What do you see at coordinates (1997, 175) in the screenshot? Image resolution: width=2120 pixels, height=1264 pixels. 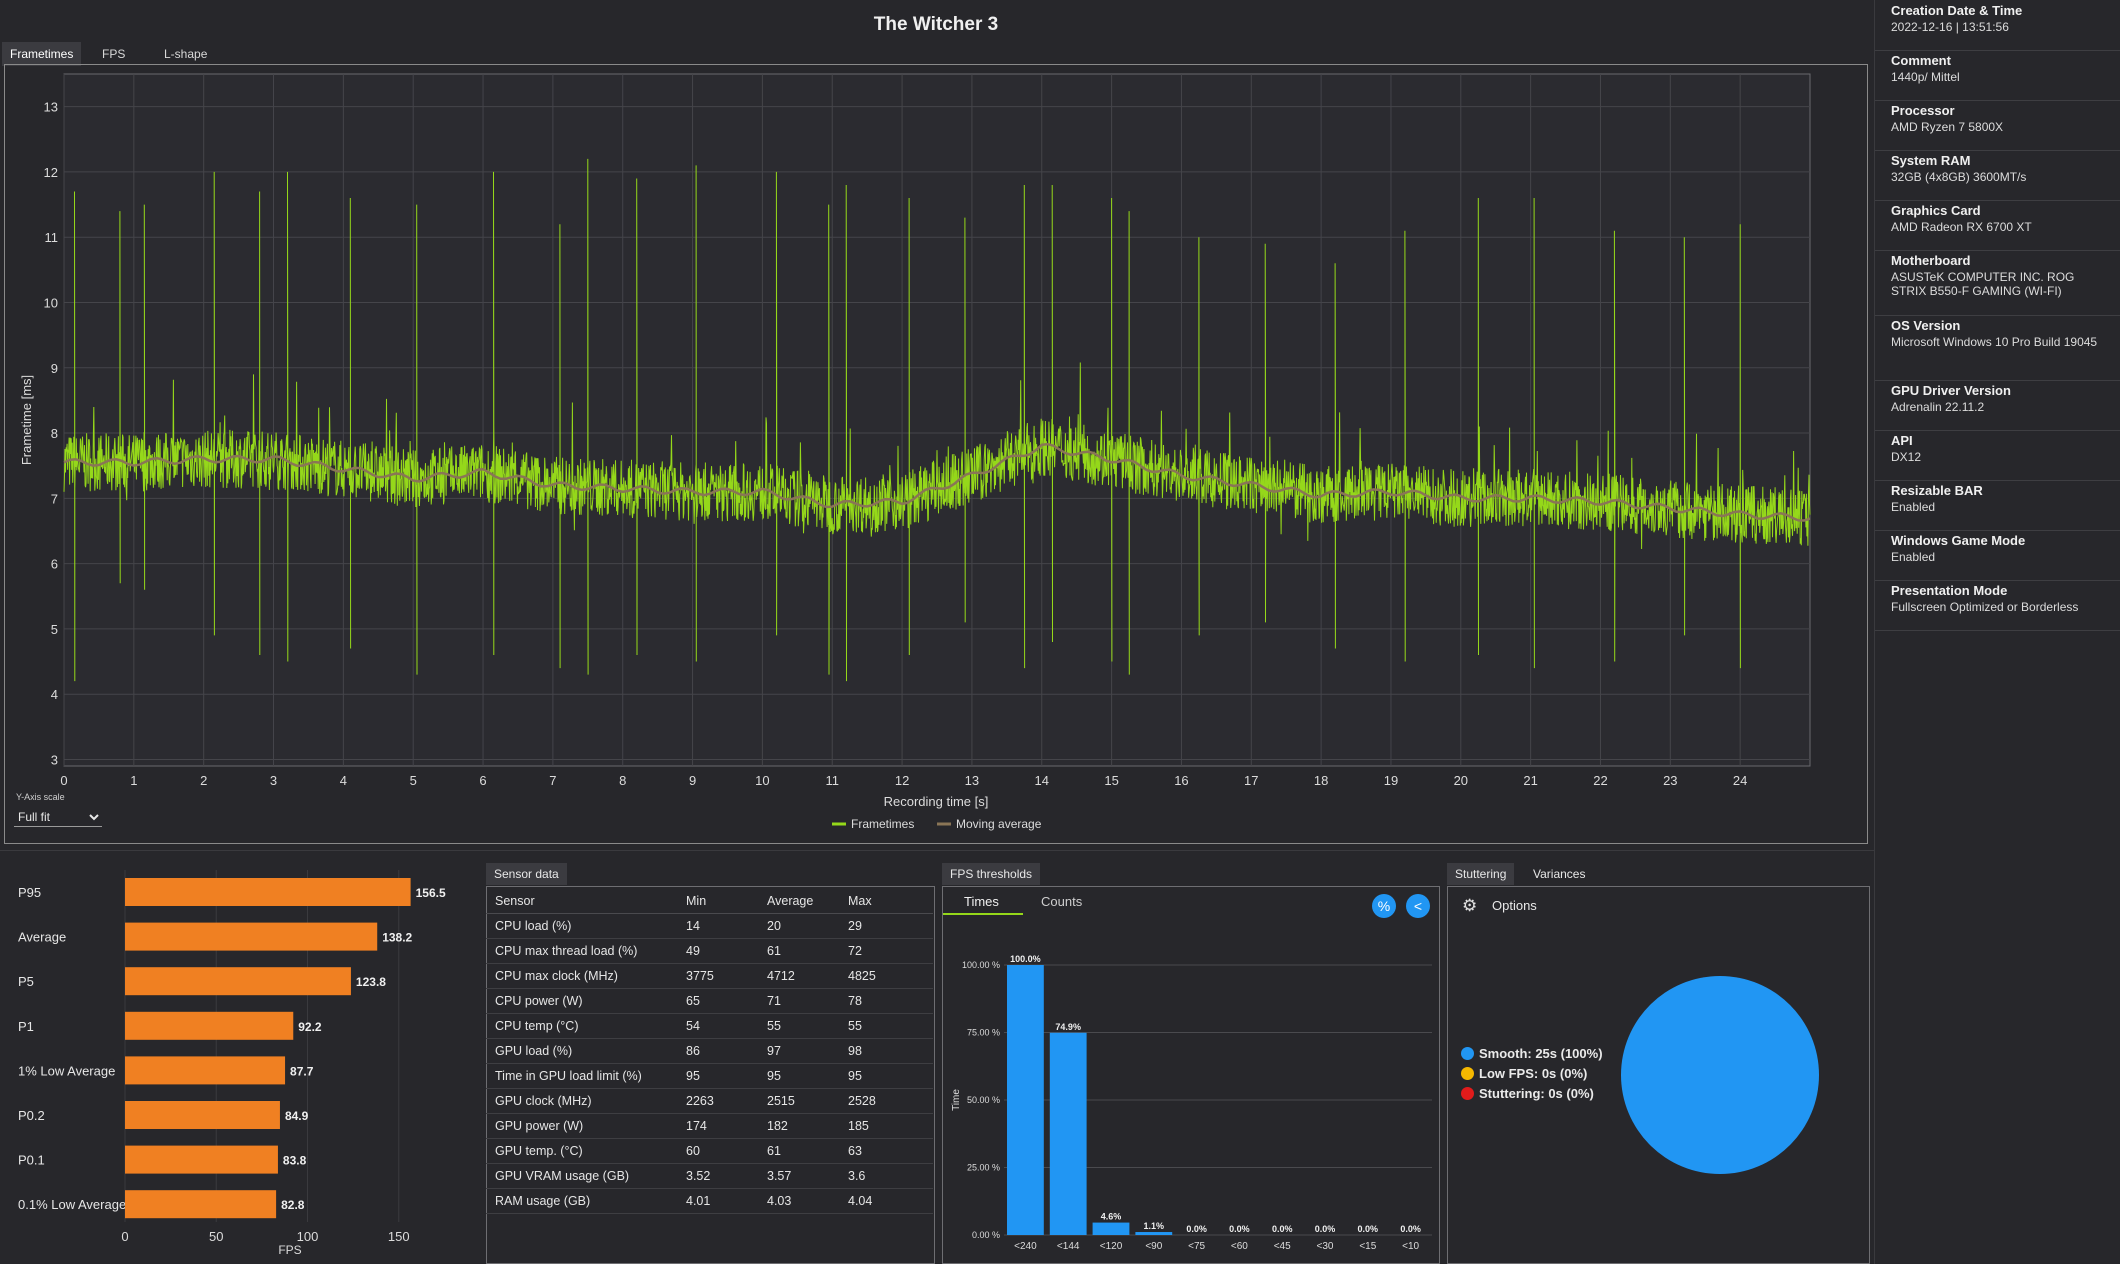 I see `info-item: System RAM 32GB (4x8GB) 3600MT/s` at bounding box center [1997, 175].